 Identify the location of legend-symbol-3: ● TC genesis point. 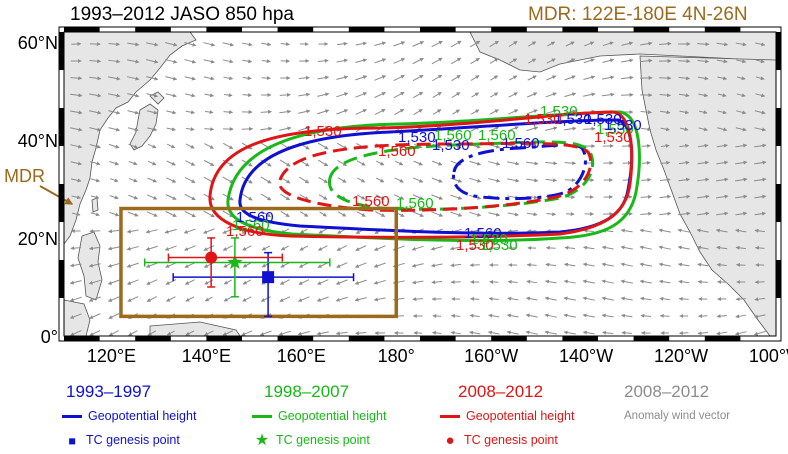
(499, 440).